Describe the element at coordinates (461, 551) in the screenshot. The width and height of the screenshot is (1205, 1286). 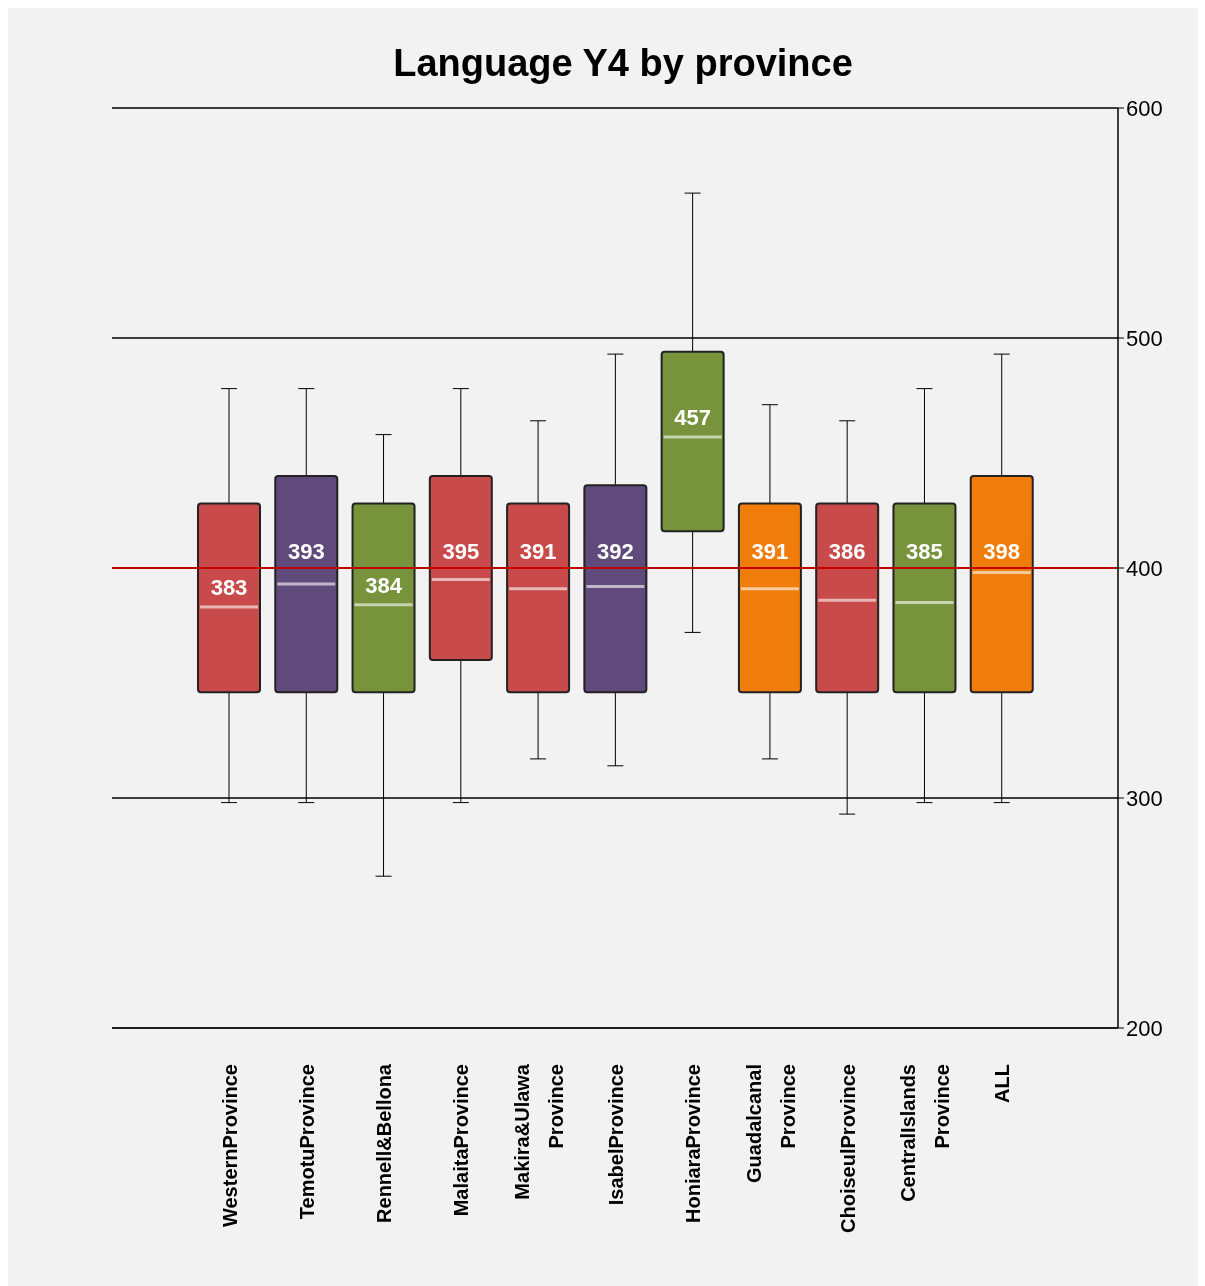
I see `text: 395` at that location.